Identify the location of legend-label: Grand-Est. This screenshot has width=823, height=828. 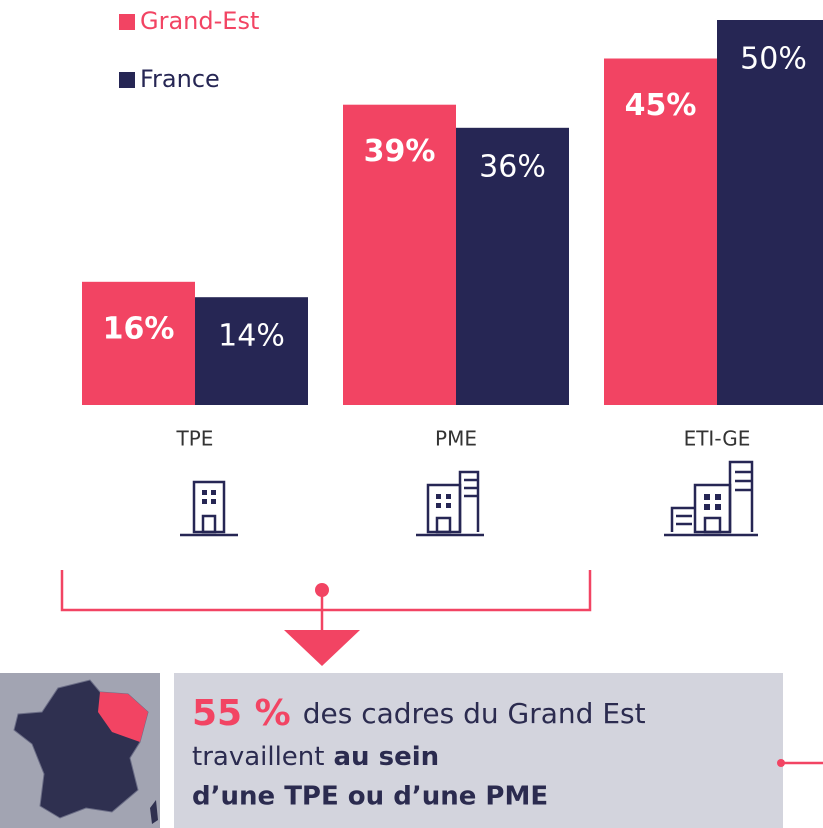
(199, 21).